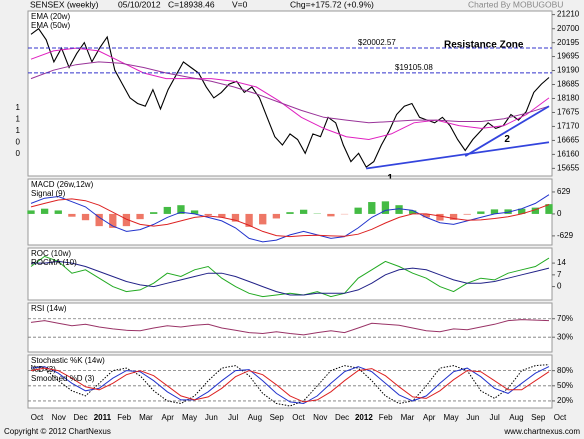  What do you see at coordinates (565, 400) in the screenshot?
I see `y-tick-label: 20%` at bounding box center [565, 400].